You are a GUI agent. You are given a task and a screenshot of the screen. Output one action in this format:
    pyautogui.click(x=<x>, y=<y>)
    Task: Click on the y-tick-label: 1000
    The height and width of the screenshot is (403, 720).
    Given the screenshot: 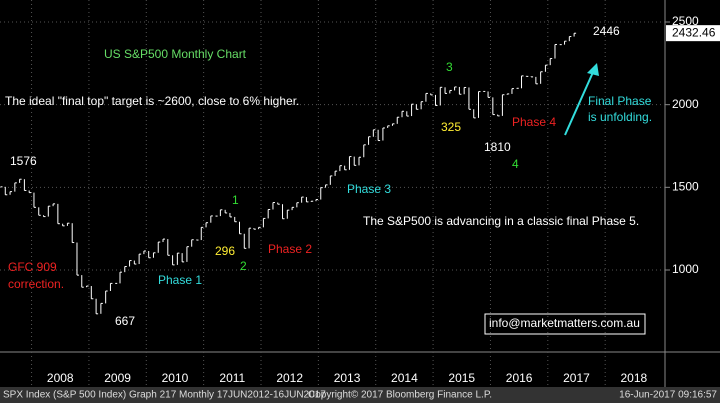 What is the action you would take?
    pyautogui.click(x=685, y=269)
    